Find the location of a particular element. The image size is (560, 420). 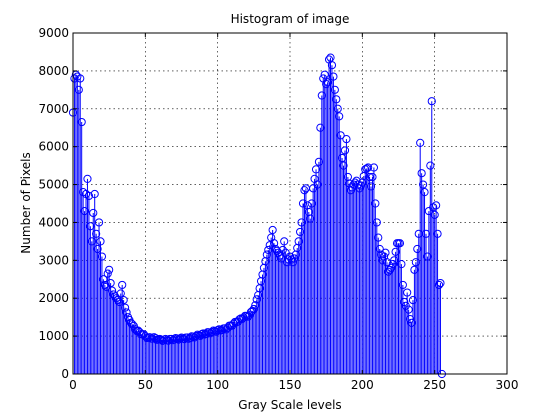

x-tick-label: 150 is located at coordinates (290, 385).